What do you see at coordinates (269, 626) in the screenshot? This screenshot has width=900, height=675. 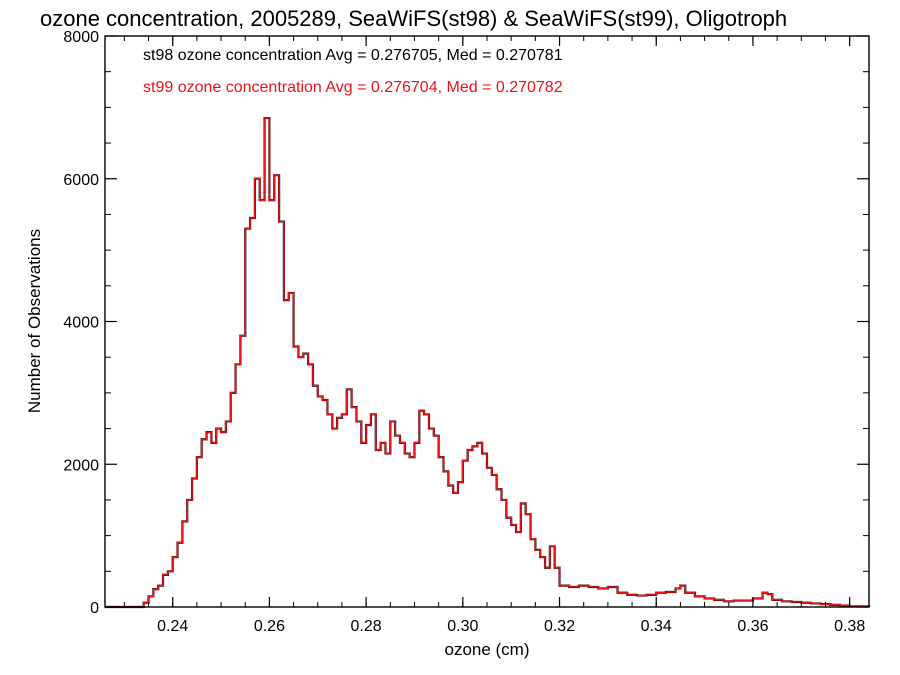 I see `x-tick-label: 0.26` at bounding box center [269, 626].